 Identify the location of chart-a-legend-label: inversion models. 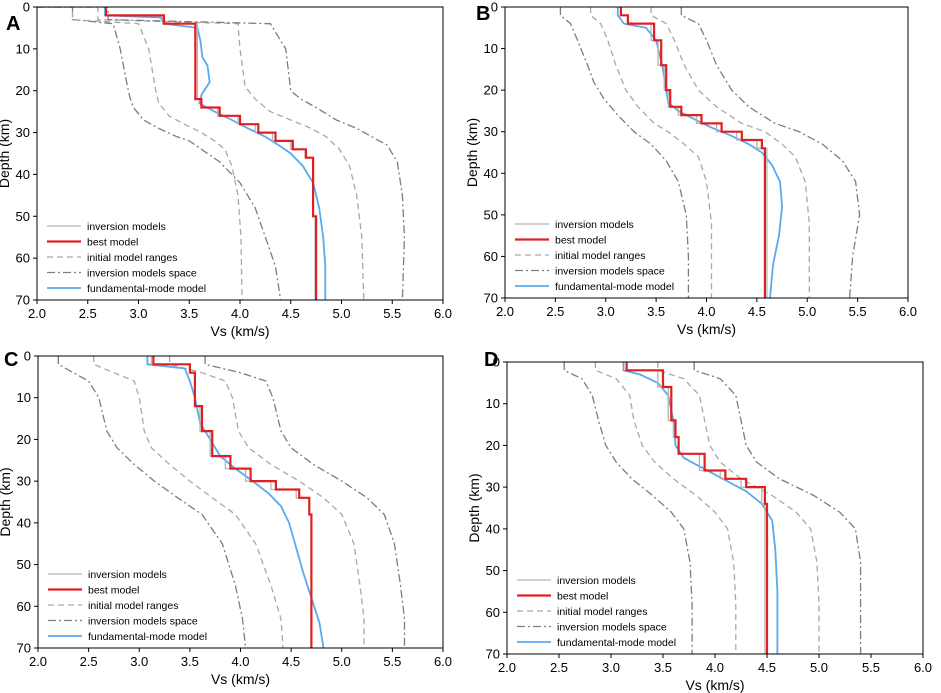
(126, 227).